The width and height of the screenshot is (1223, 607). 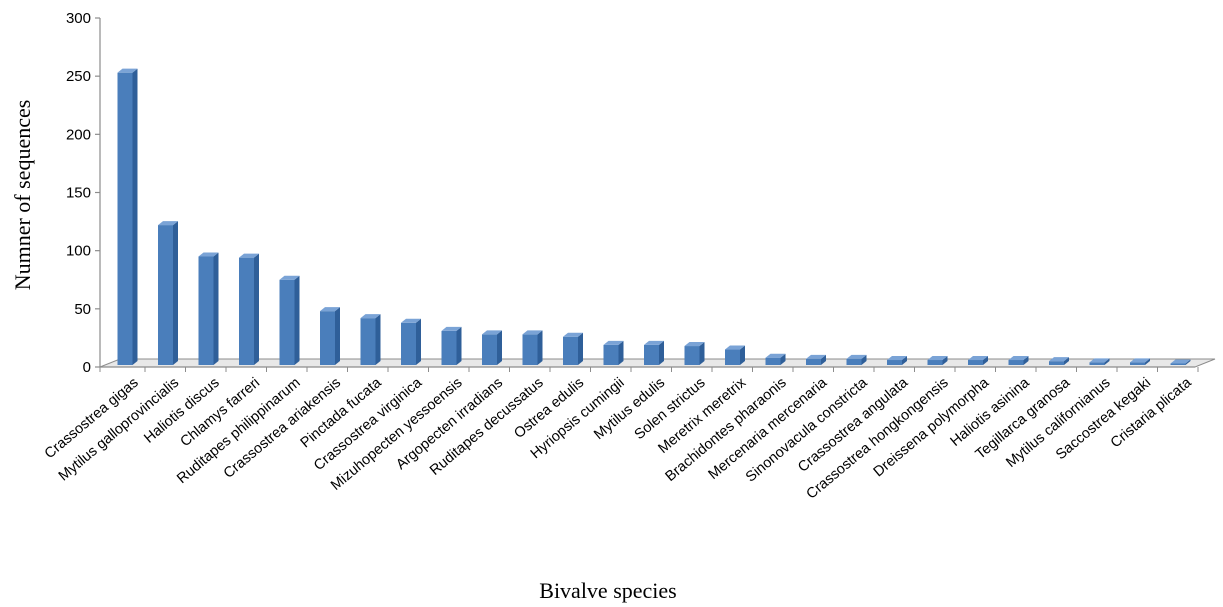 What do you see at coordinates (82, 309) in the screenshot?
I see `y-tick-label: 50` at bounding box center [82, 309].